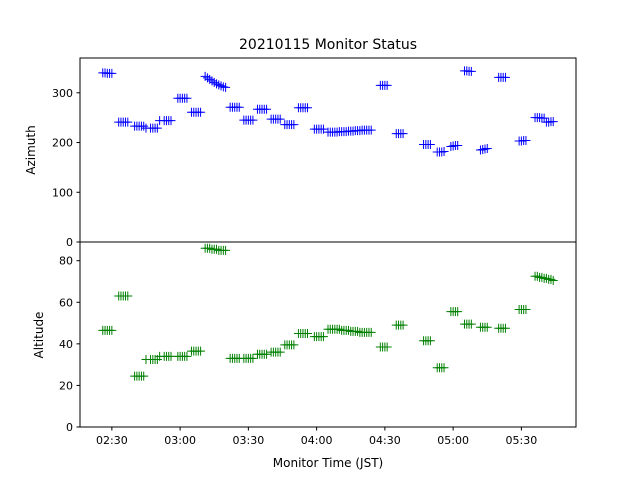 The image size is (640, 480). I want to click on y-tick-label: 60, so click(66, 302).